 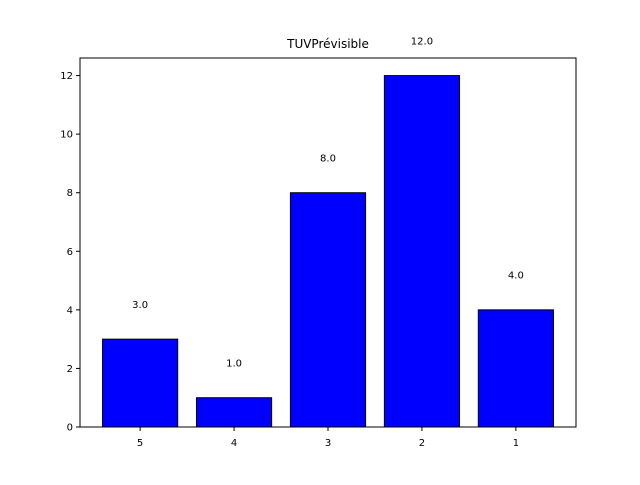 What do you see at coordinates (70, 193) in the screenshot?
I see `y-tick-label: 8` at bounding box center [70, 193].